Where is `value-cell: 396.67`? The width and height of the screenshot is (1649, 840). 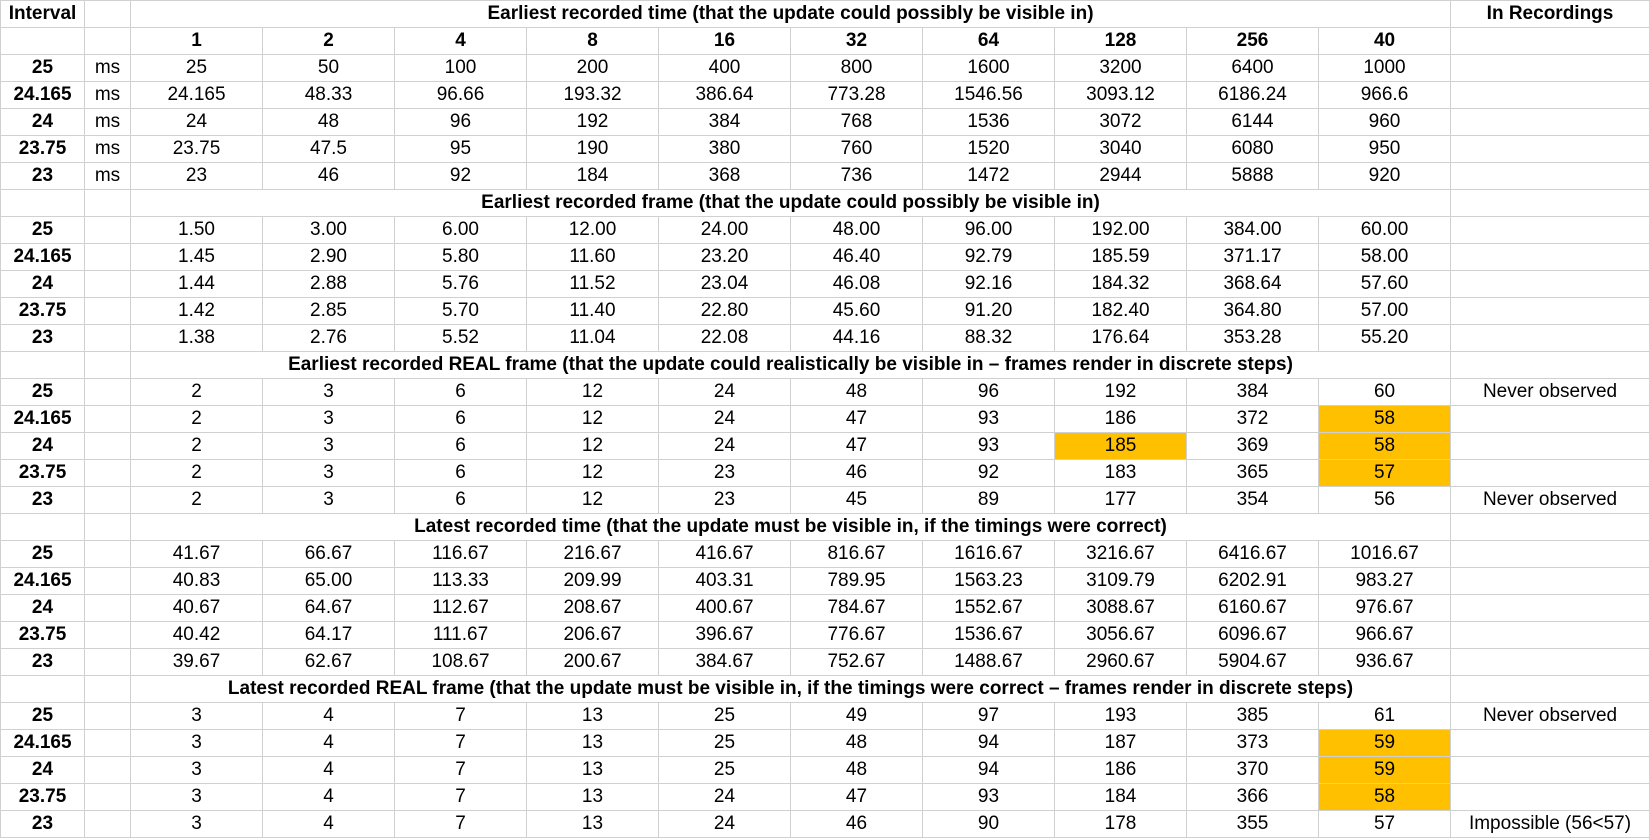 value-cell: 396.67 is located at coordinates (724, 635).